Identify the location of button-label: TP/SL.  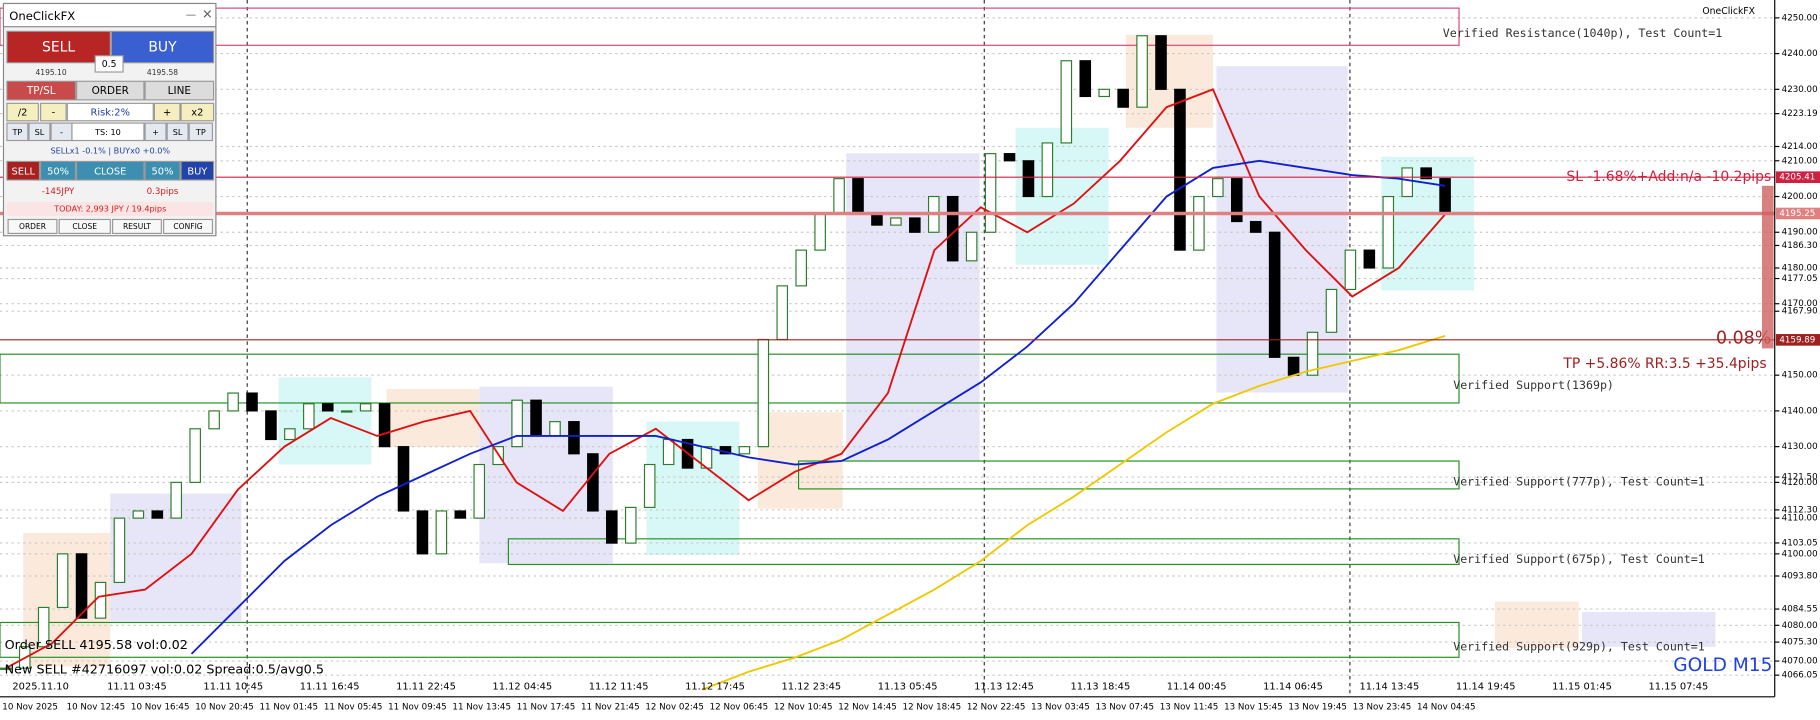
(41, 91).